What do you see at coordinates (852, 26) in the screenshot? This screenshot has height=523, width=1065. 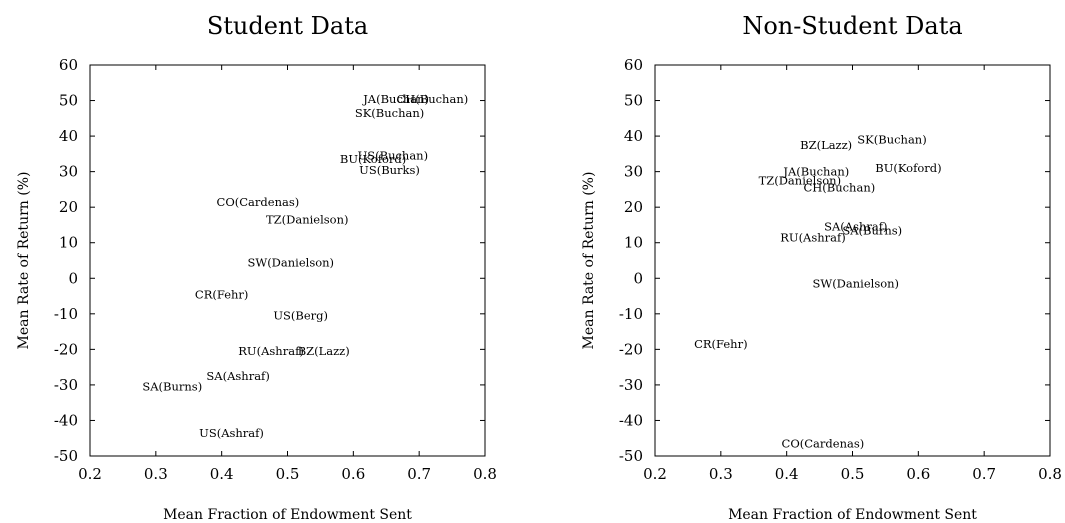 I see `chart-title: Non-Student Data` at bounding box center [852, 26].